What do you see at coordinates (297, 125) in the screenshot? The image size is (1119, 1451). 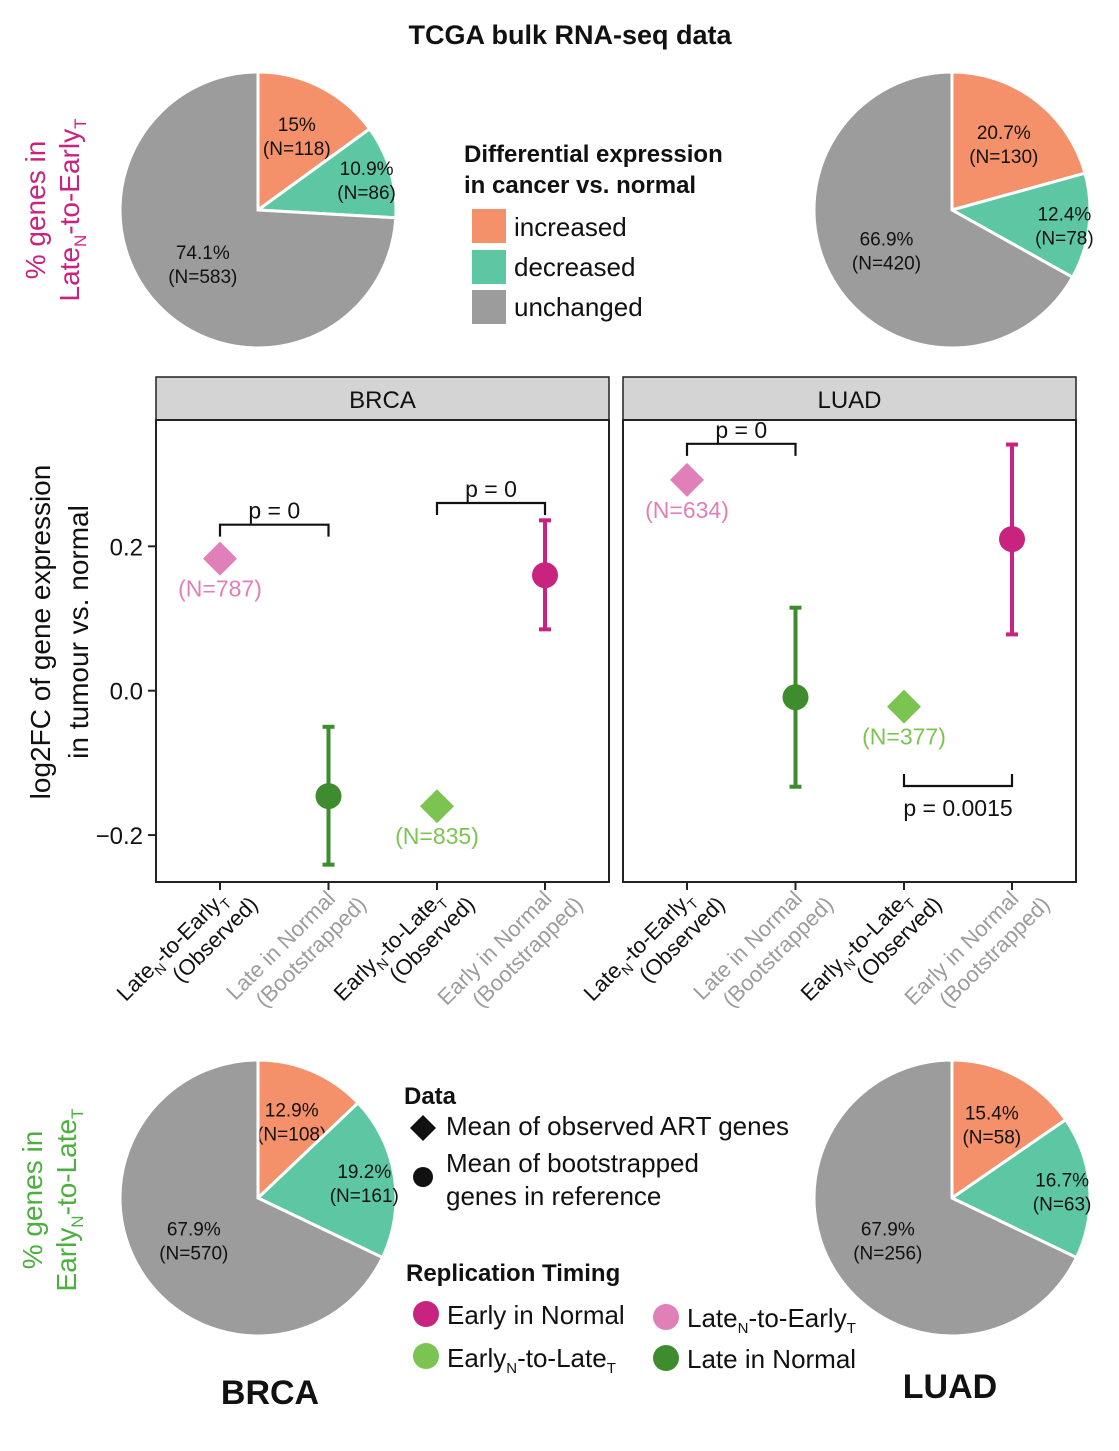 I see `pie-slice-pct-label: 15%` at bounding box center [297, 125].